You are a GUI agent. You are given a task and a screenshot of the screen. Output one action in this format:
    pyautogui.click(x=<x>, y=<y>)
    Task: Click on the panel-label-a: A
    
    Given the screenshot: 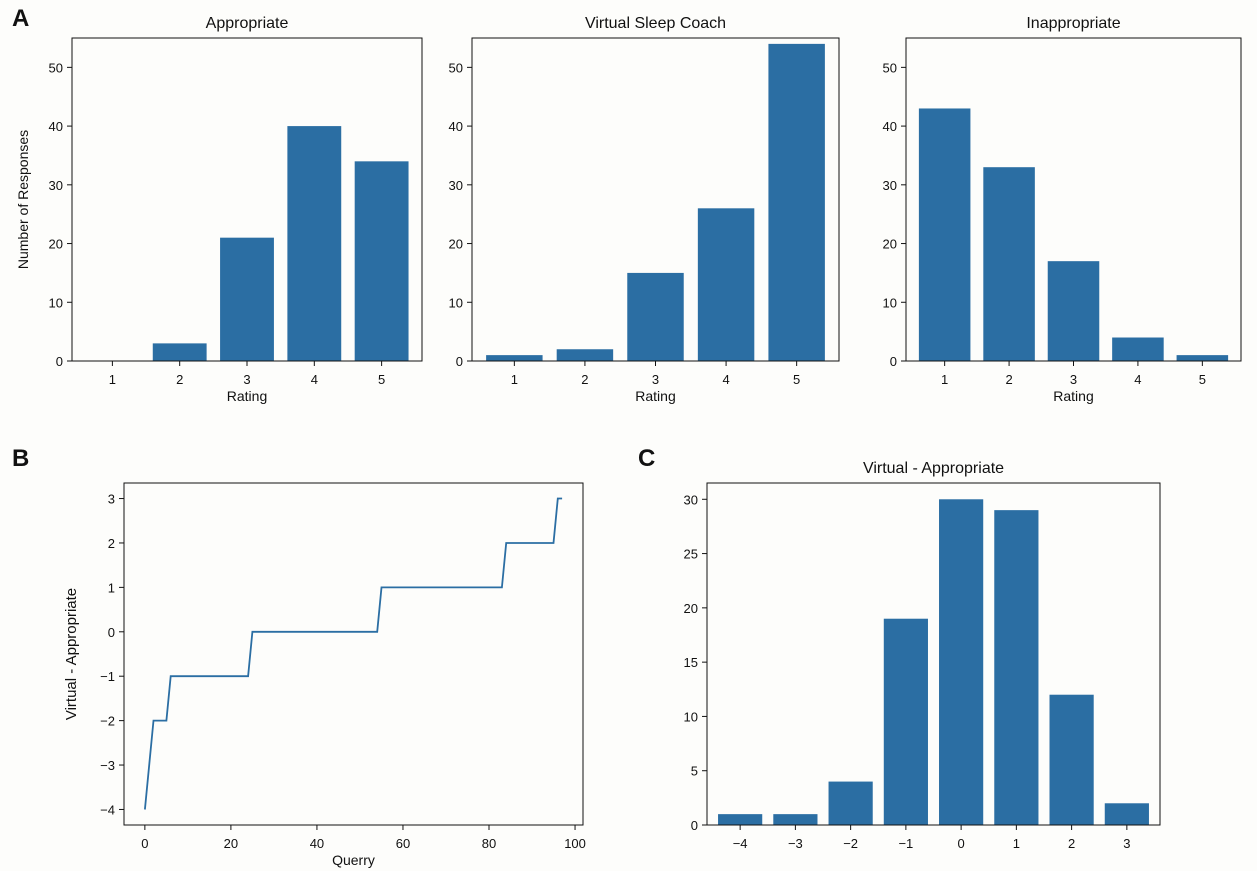 What is the action you would take?
    pyautogui.click(x=21, y=18)
    